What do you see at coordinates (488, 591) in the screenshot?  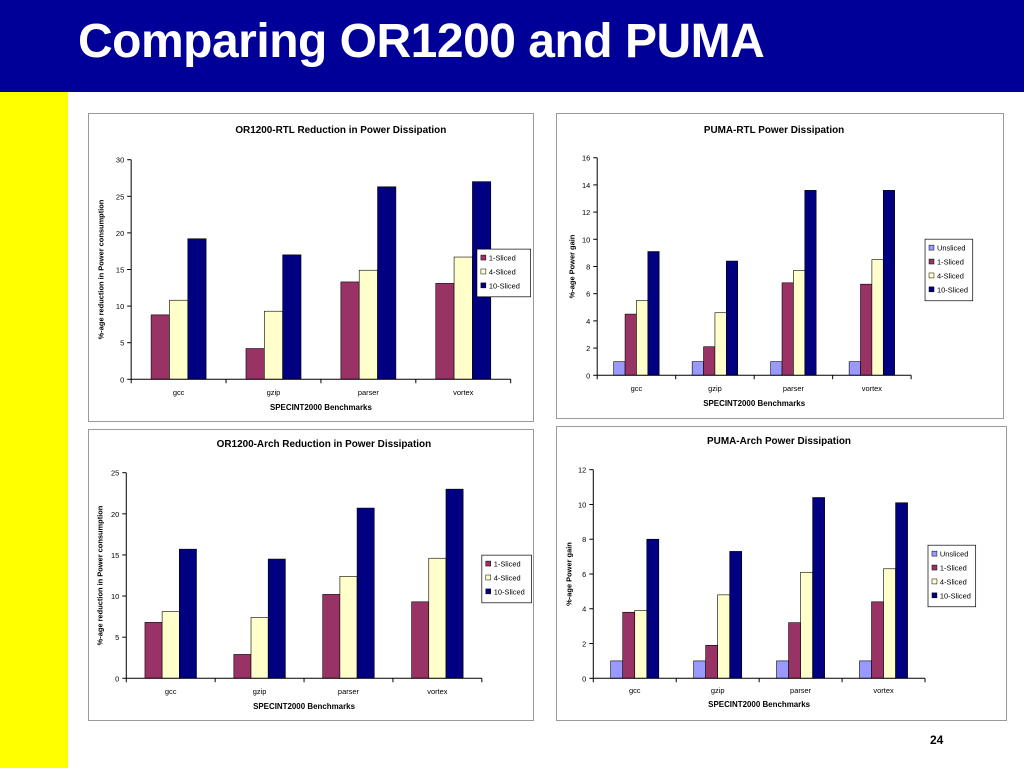 I see `legend-swatch-10-sliced` at bounding box center [488, 591].